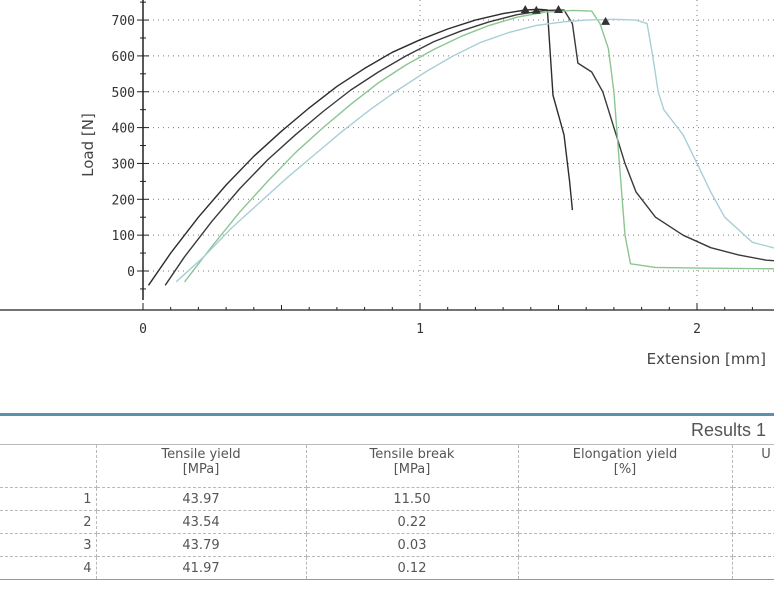  I want to click on column-name: Tensile yield, so click(201, 454).